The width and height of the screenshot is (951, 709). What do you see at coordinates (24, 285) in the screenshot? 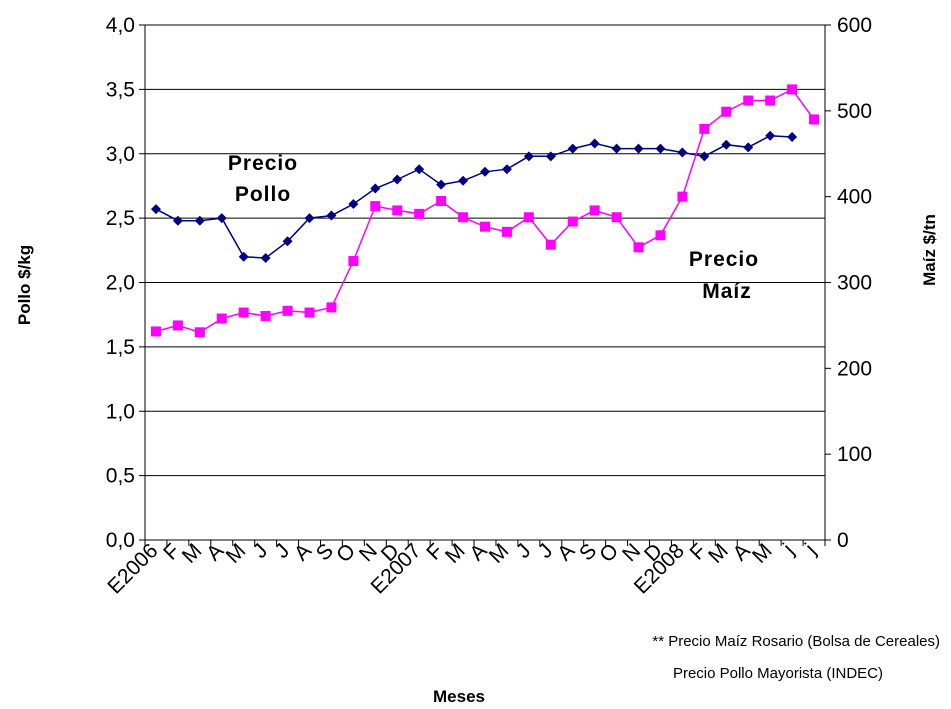
I see `left-axis-title: Pollo $/kg` at bounding box center [24, 285].